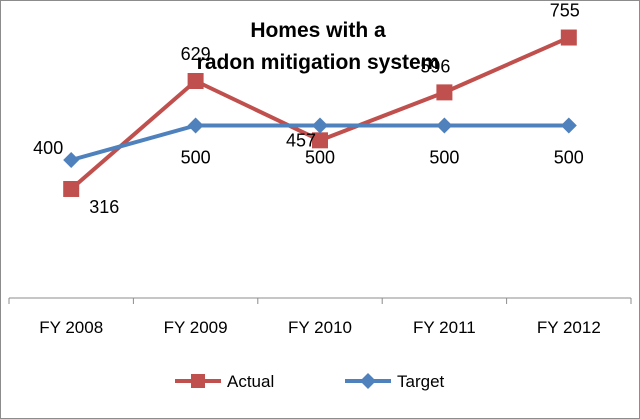  I want to click on x-tick-label: FY 2009, so click(196, 327).